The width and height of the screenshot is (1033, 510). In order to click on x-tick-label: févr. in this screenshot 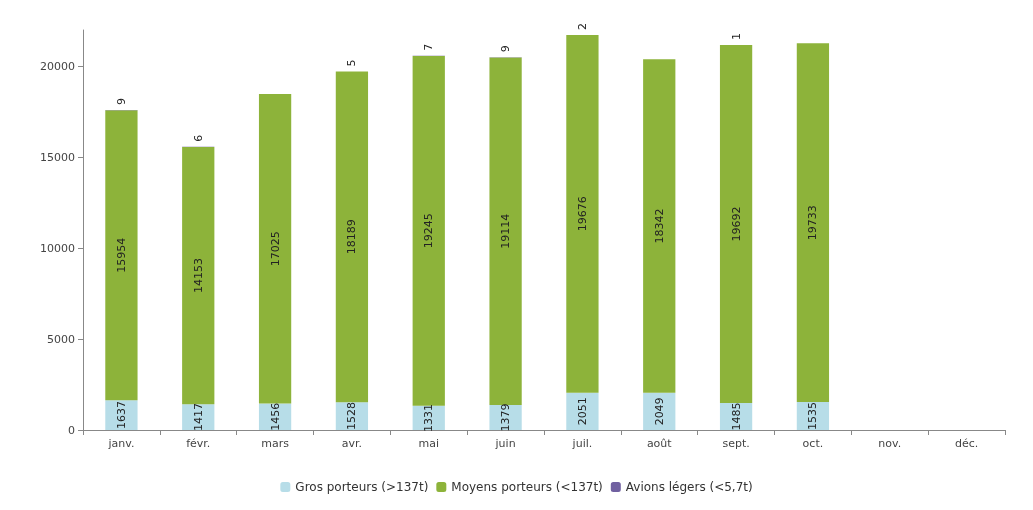, I will do `click(198, 443)`.